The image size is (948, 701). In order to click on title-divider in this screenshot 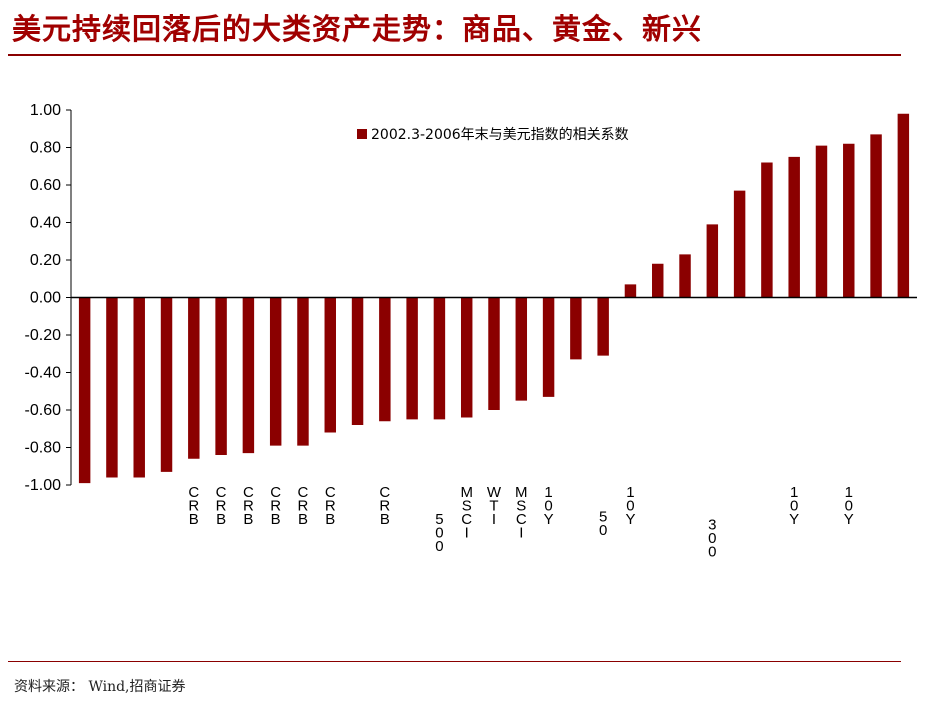, I will do `click(454, 55)`.